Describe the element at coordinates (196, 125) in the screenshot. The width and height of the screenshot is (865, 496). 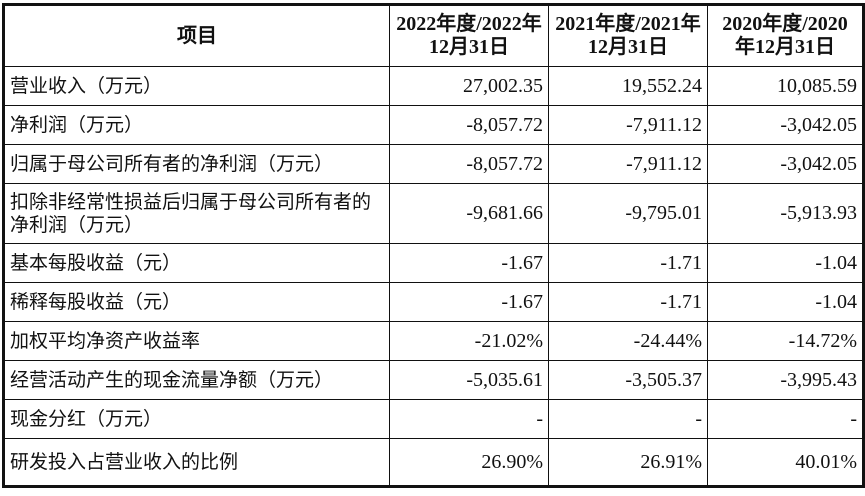
I see `row-label: 净利润（万元）` at that location.